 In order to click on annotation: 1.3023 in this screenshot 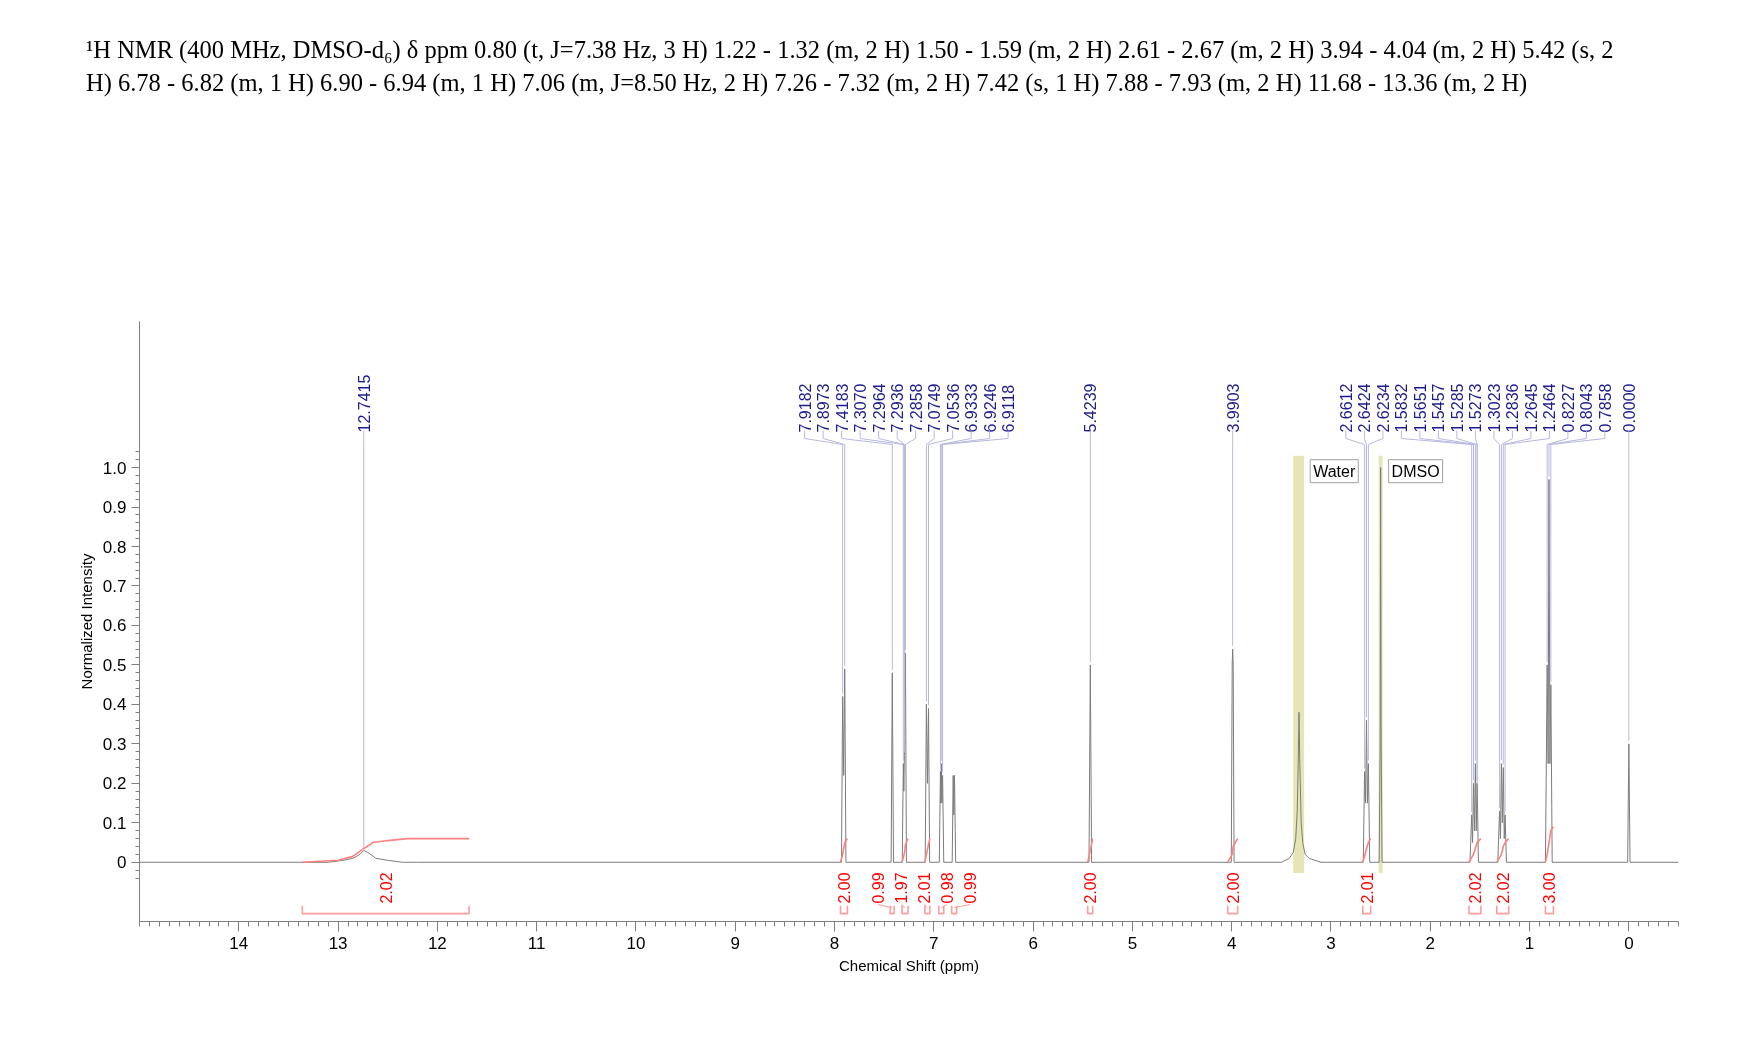, I will do `click(1494, 408)`.